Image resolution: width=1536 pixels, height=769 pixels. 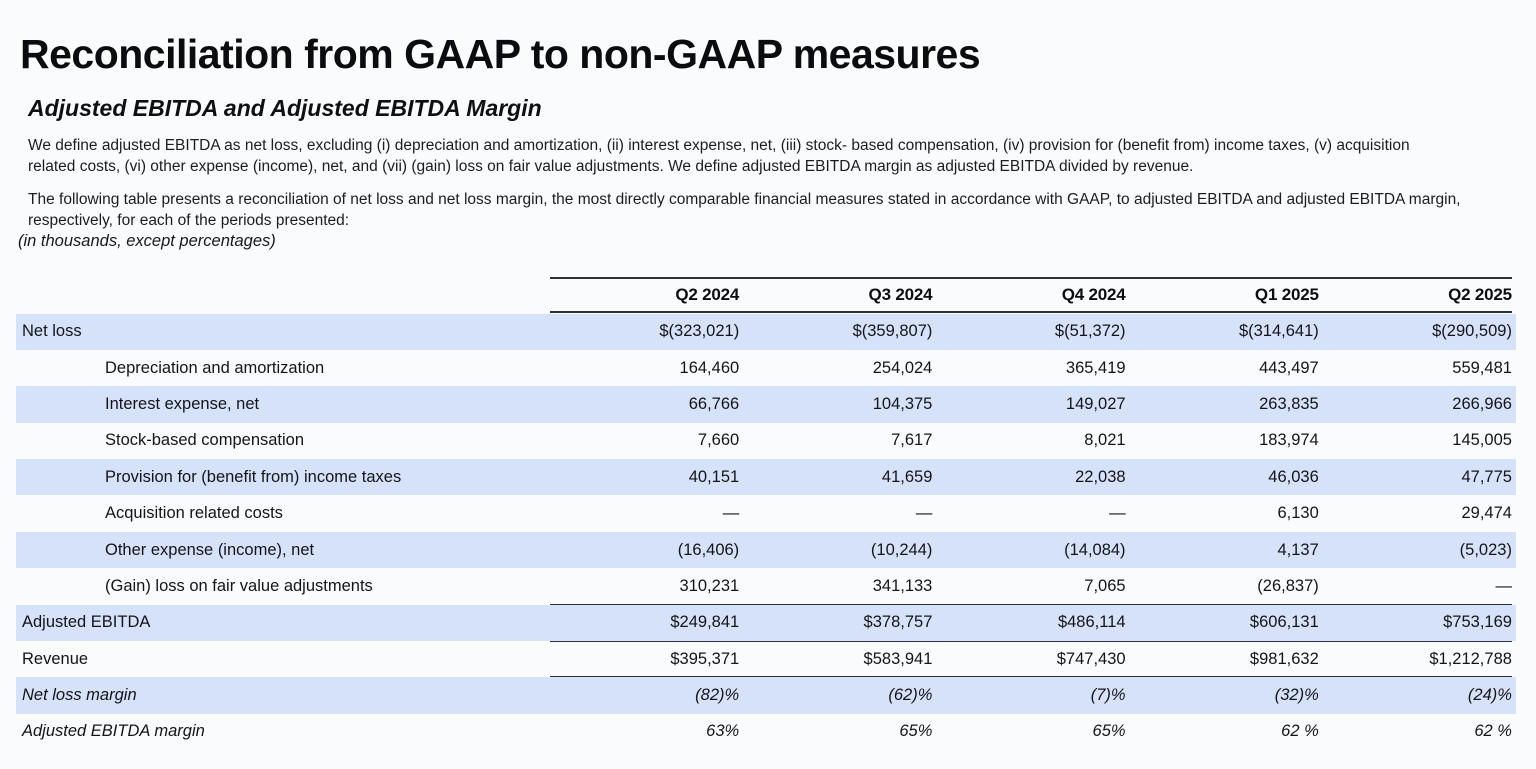 I want to click on row-label: Adjusted EBITDA, so click(x=86, y=622).